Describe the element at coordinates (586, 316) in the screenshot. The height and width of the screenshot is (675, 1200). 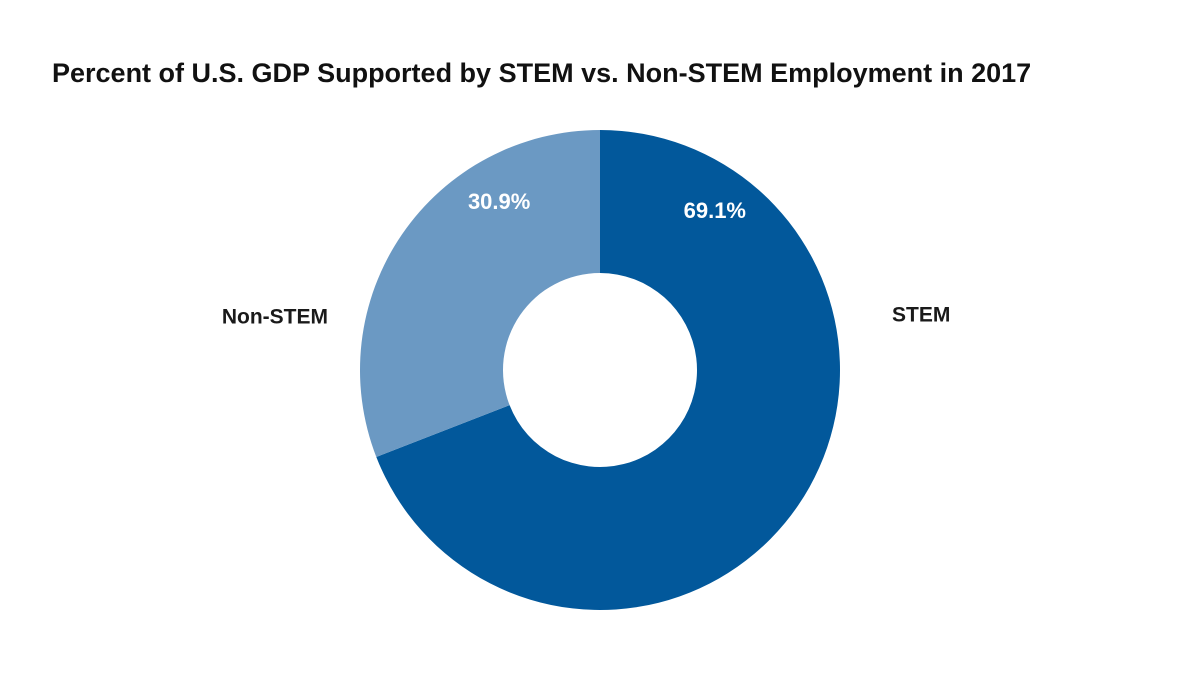
I see `category-labels: STEM Non-STEM` at that location.